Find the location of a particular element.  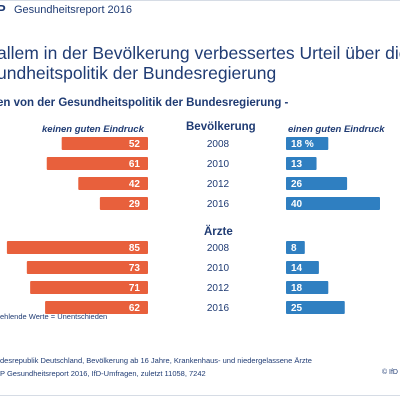

bar-left-label: 29 is located at coordinates (135, 204).